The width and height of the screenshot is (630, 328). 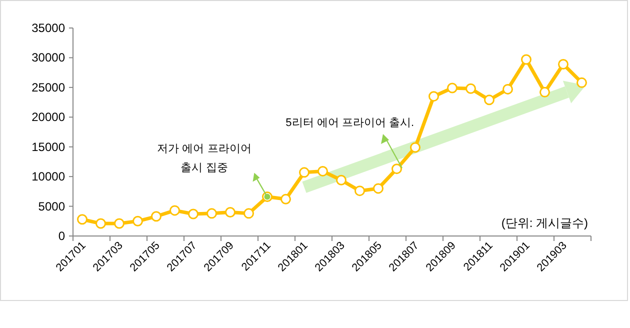 I want to click on y-tick-label: 30000, so click(x=49, y=57).